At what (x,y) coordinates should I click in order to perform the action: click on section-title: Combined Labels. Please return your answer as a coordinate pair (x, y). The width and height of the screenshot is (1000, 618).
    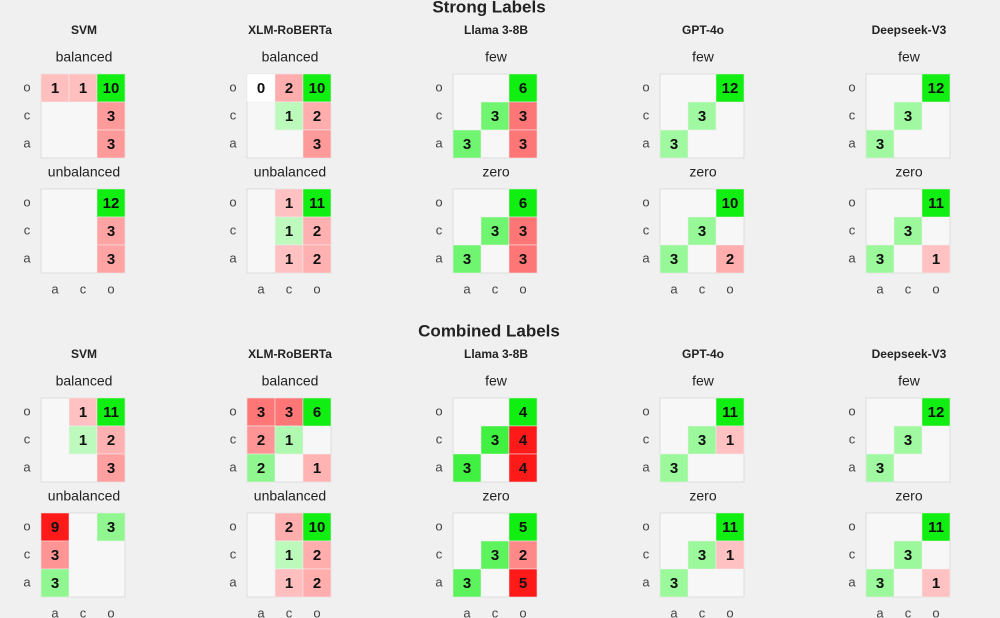
    Looking at the image, I should click on (489, 330).